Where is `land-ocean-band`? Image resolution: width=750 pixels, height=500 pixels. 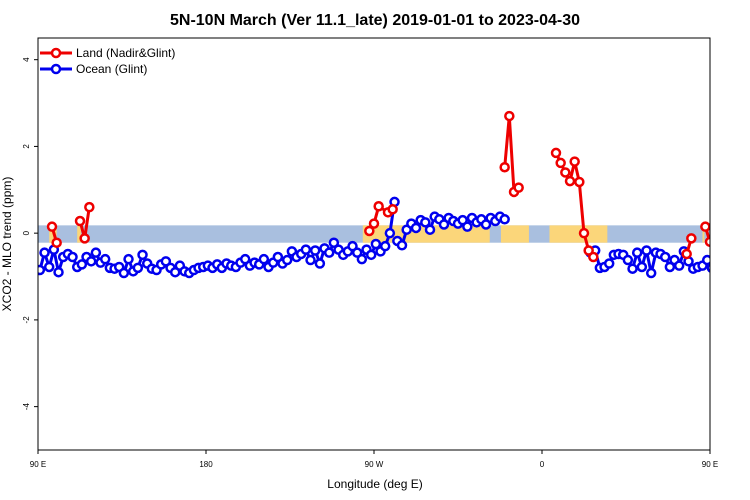
land-ocean-band is located at coordinates (374, 234).